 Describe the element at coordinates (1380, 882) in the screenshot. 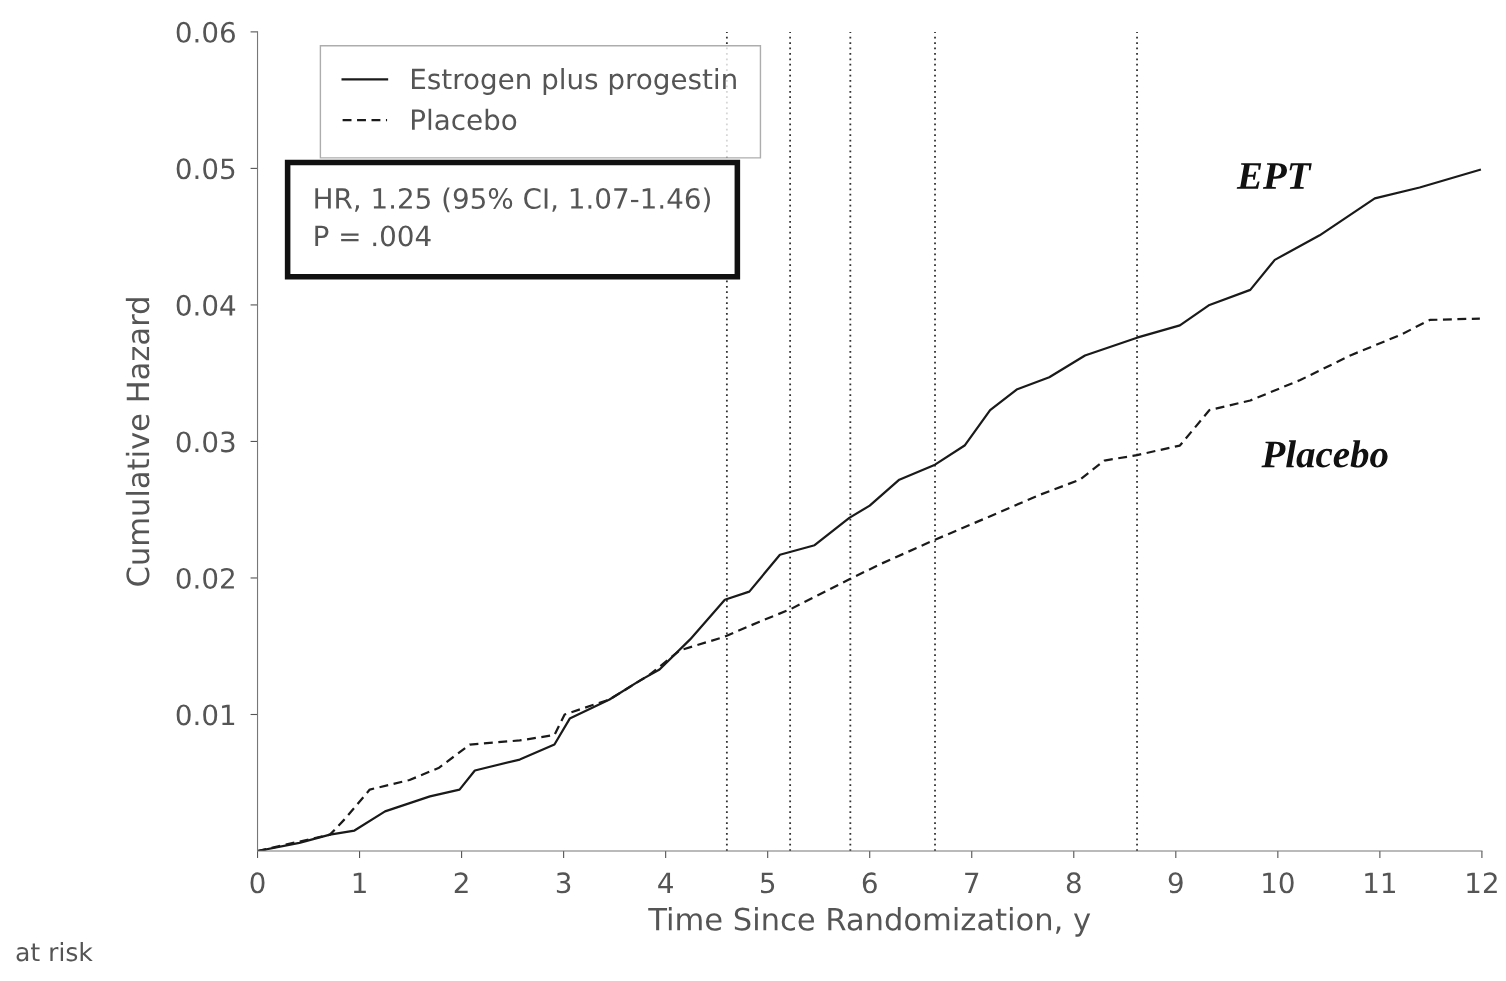

I see `x-tick-label: 11` at that location.